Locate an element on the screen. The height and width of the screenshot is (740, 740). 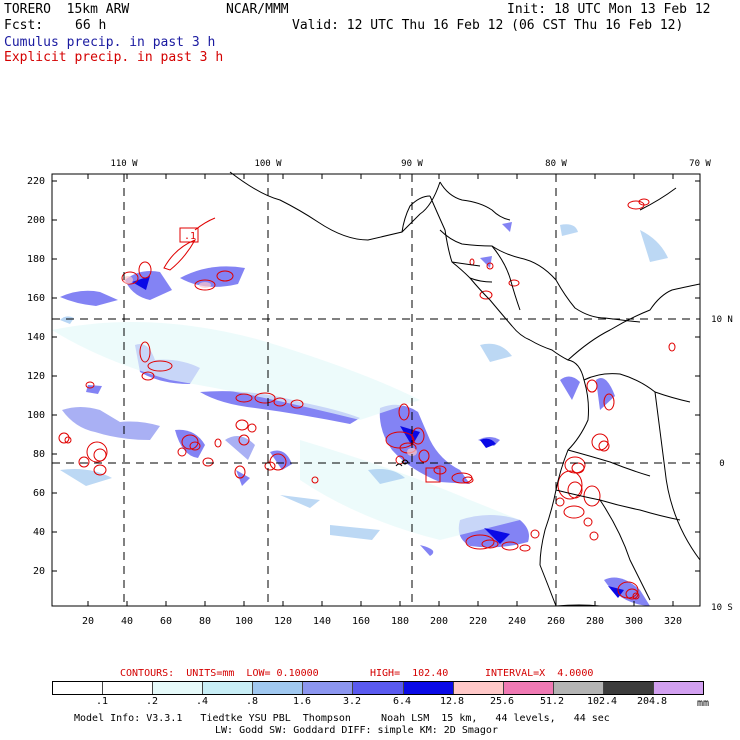
y-tick-label: 40 is located at coordinates (39, 532).